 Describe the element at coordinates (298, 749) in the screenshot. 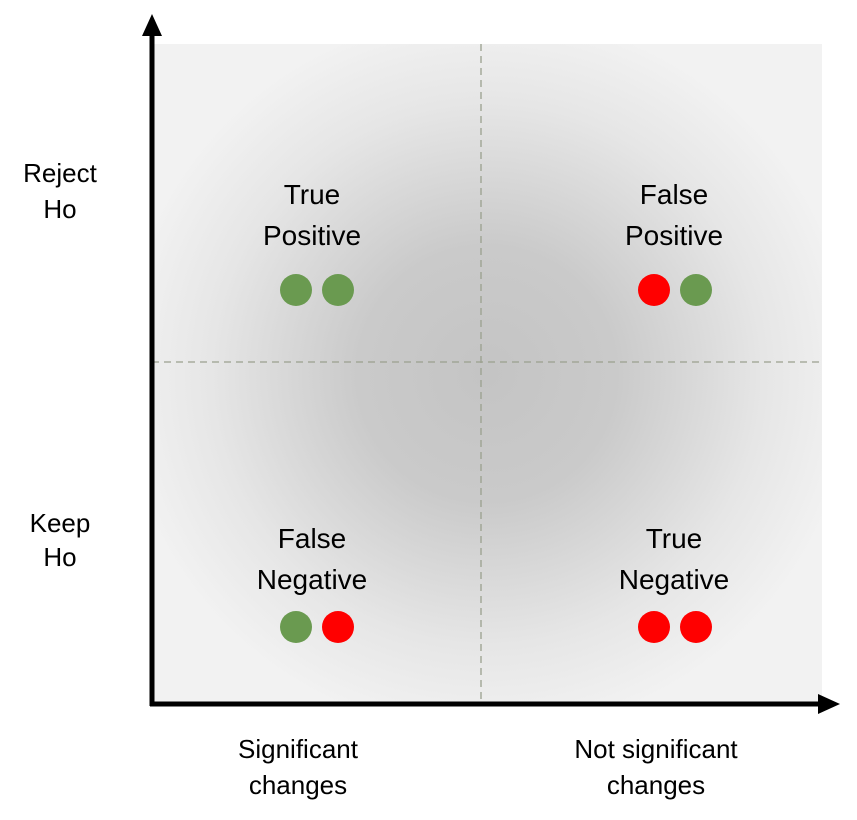

I see `x-label-significant: Significant` at that location.